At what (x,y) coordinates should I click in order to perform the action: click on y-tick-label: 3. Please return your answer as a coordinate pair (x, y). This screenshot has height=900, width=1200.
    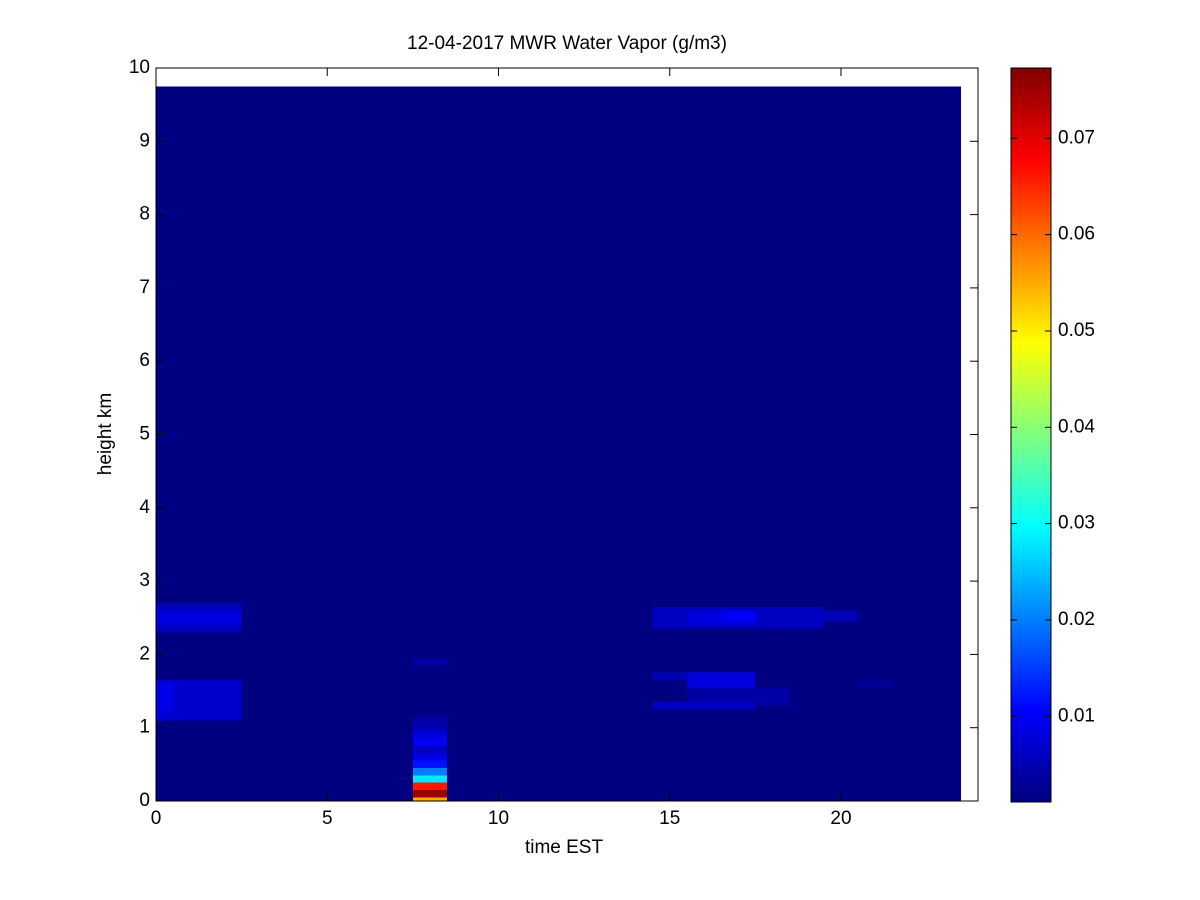
    Looking at the image, I should click on (144, 580).